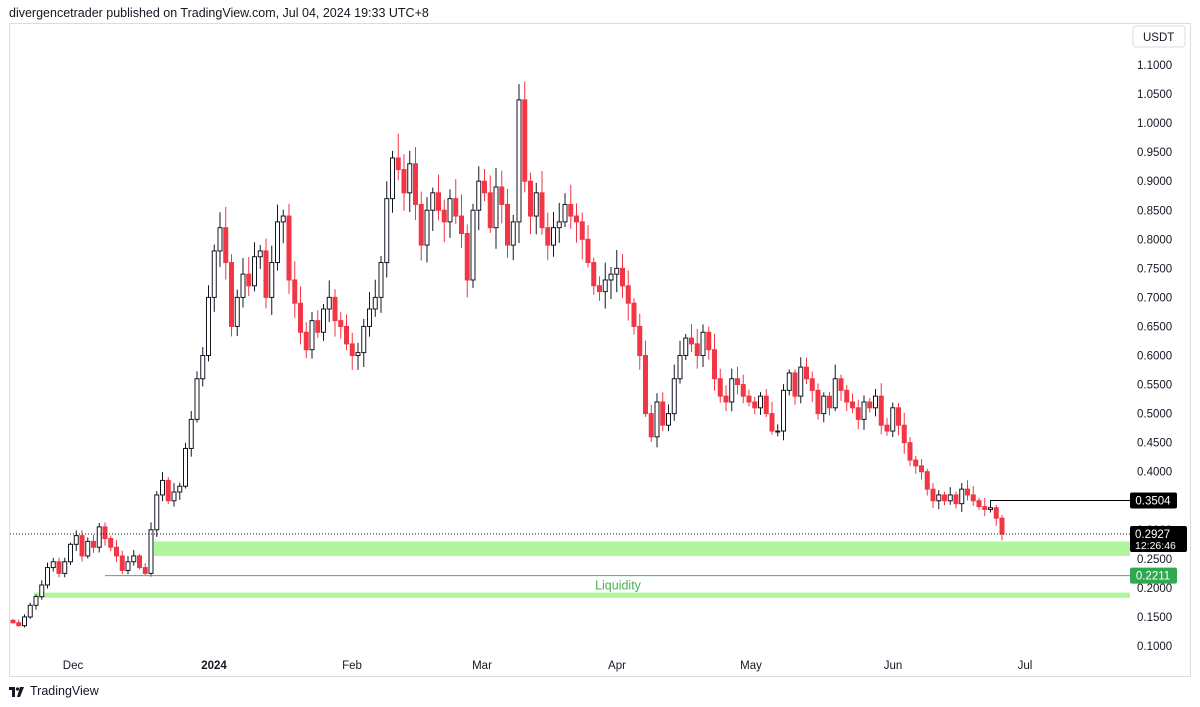 The width and height of the screenshot is (1200, 707). What do you see at coordinates (1154, 444) in the screenshot?
I see `y-tick-label: 0.4500` at bounding box center [1154, 444].